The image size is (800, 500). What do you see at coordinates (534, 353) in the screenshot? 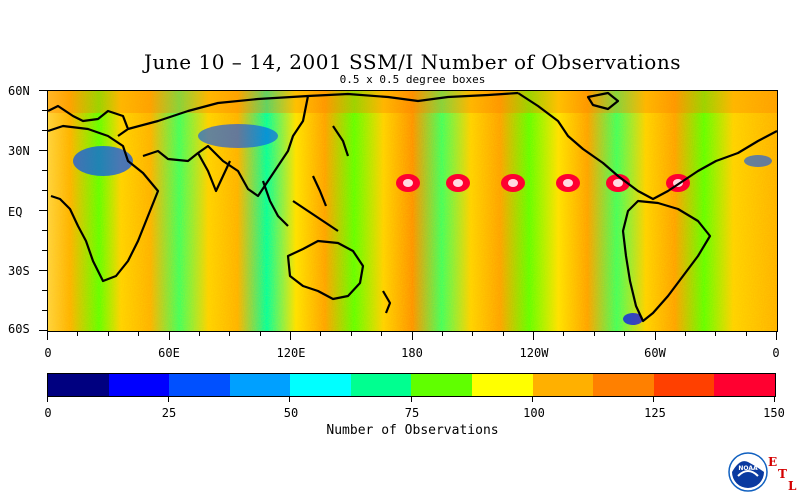
I see `lon-label-120w: 120W` at bounding box center [534, 353].